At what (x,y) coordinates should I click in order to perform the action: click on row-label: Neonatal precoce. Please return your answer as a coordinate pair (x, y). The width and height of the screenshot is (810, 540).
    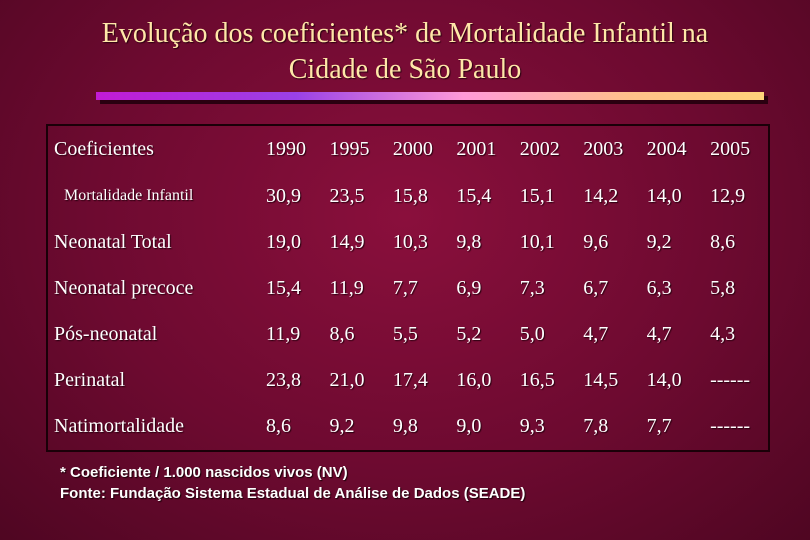
    Looking at the image, I should click on (124, 287).